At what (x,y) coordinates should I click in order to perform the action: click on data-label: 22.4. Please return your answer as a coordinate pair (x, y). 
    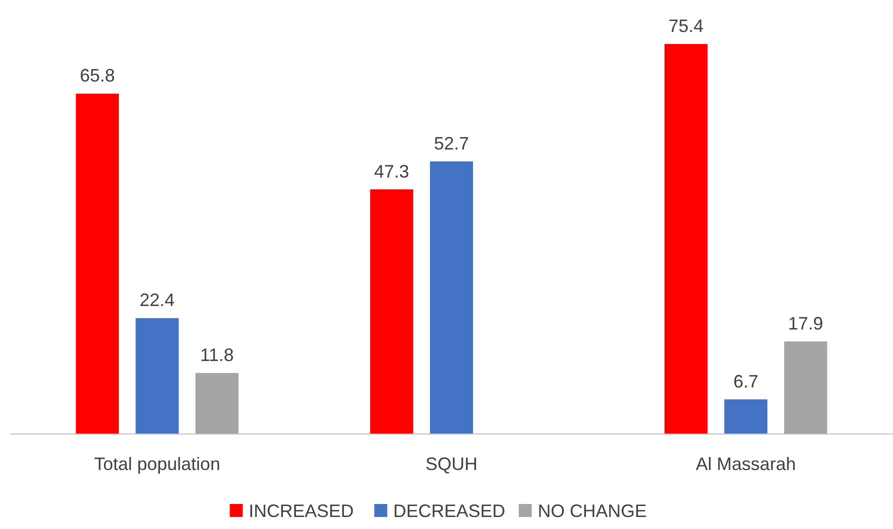
    Looking at the image, I should click on (157, 300).